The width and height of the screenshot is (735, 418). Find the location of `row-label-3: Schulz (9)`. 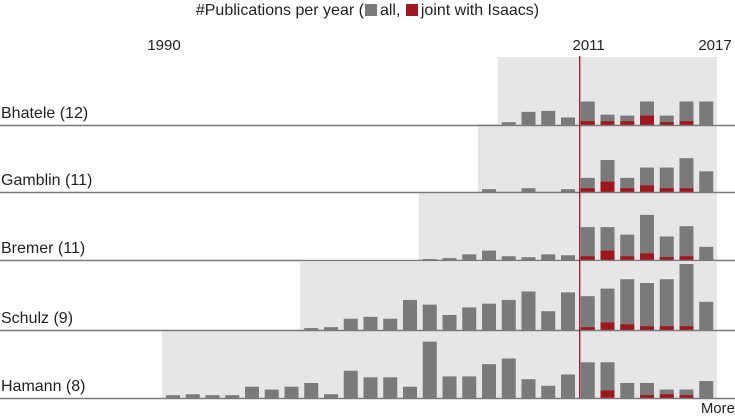

row-label-3: Schulz (9) is located at coordinates (37, 318).